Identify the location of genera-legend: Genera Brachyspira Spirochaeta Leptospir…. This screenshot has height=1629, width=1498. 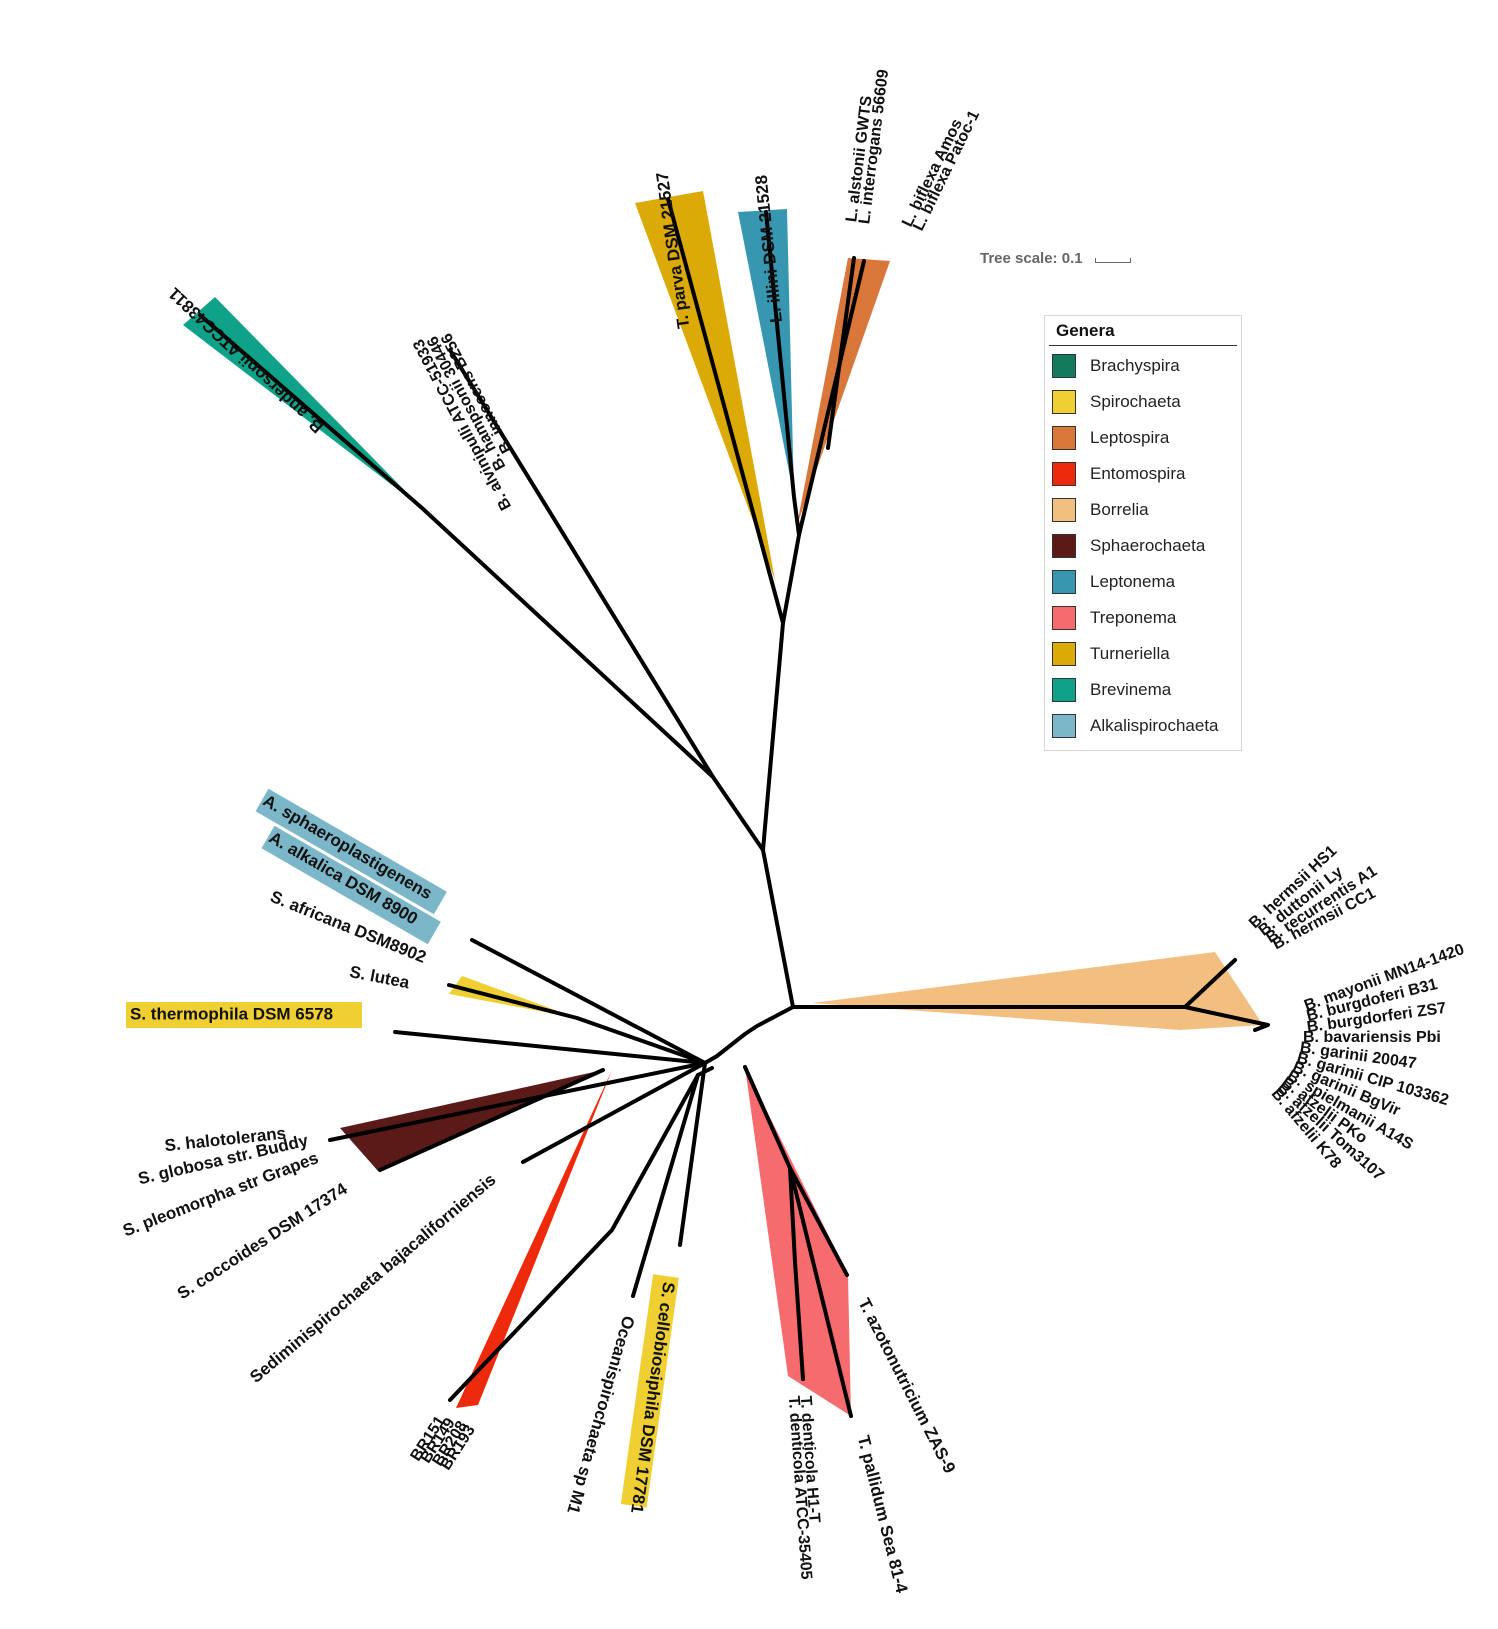
(1143, 533).